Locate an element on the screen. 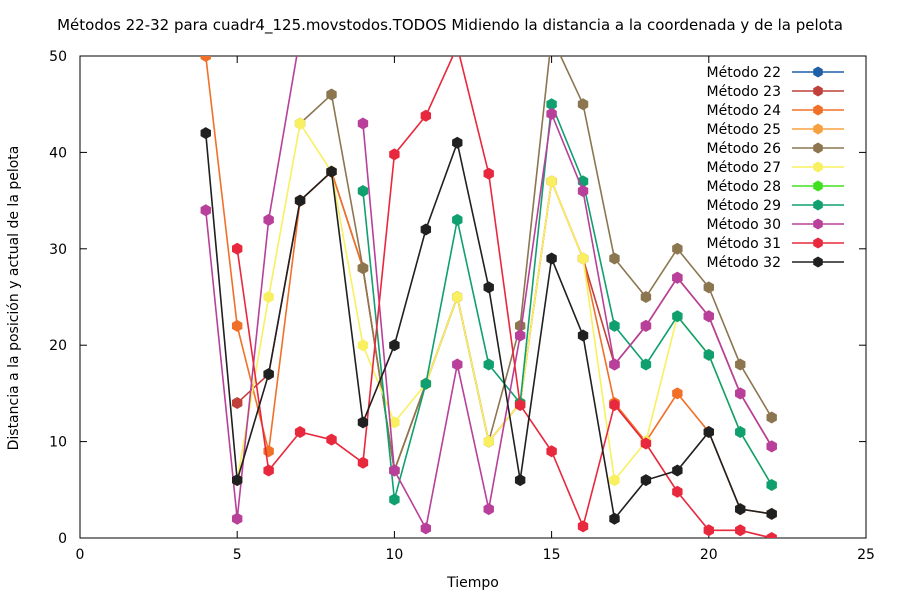 The height and width of the screenshot is (600, 900). legend-label: Método 29 is located at coordinates (744, 206).